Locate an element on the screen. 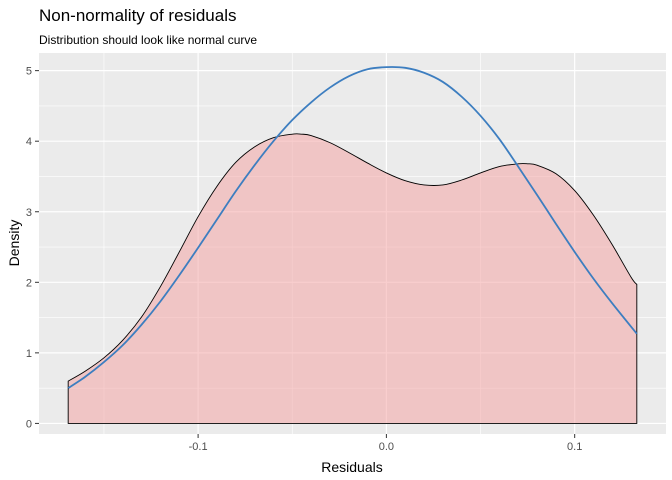 The height and width of the screenshot is (480, 672). y-tick-label: 2 is located at coordinates (29, 283).